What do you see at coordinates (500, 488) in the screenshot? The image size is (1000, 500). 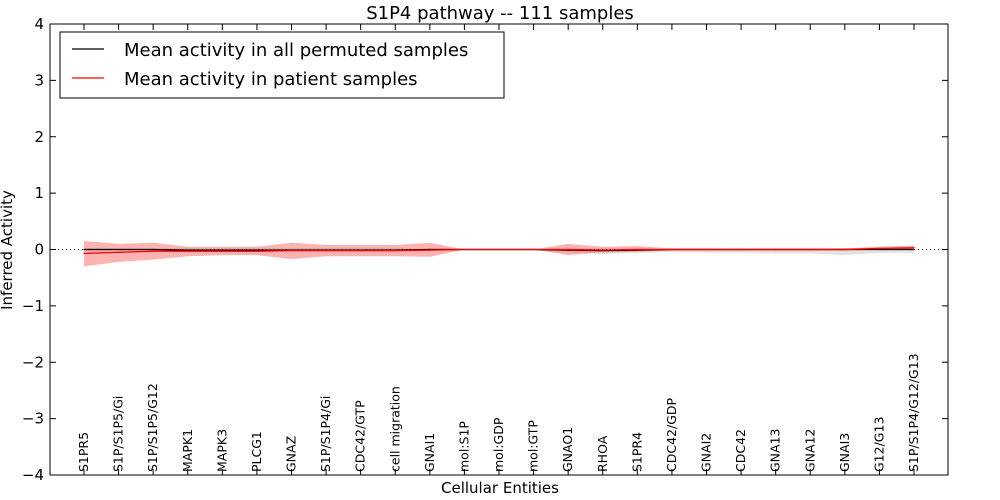 I see `x-axis-label: Cellular Entities` at bounding box center [500, 488].